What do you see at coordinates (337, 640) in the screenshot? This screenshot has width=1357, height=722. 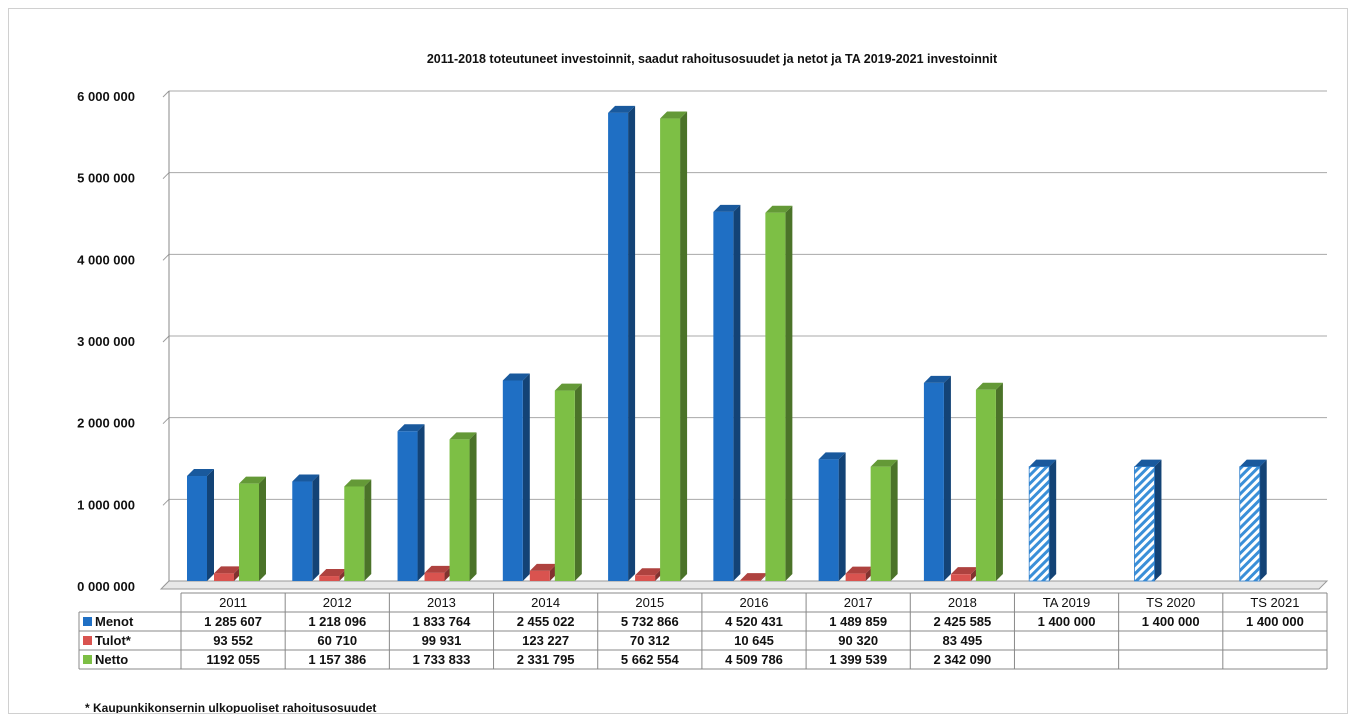 I see `data-label: 60 710` at bounding box center [337, 640].